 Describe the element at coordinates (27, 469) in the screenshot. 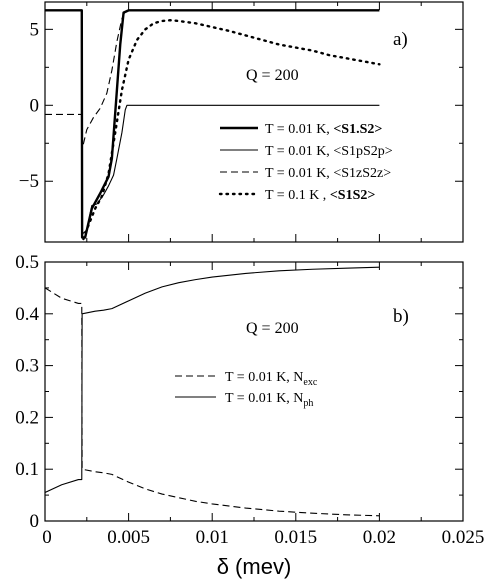

I see `y-tick-label: 0.1` at that location.